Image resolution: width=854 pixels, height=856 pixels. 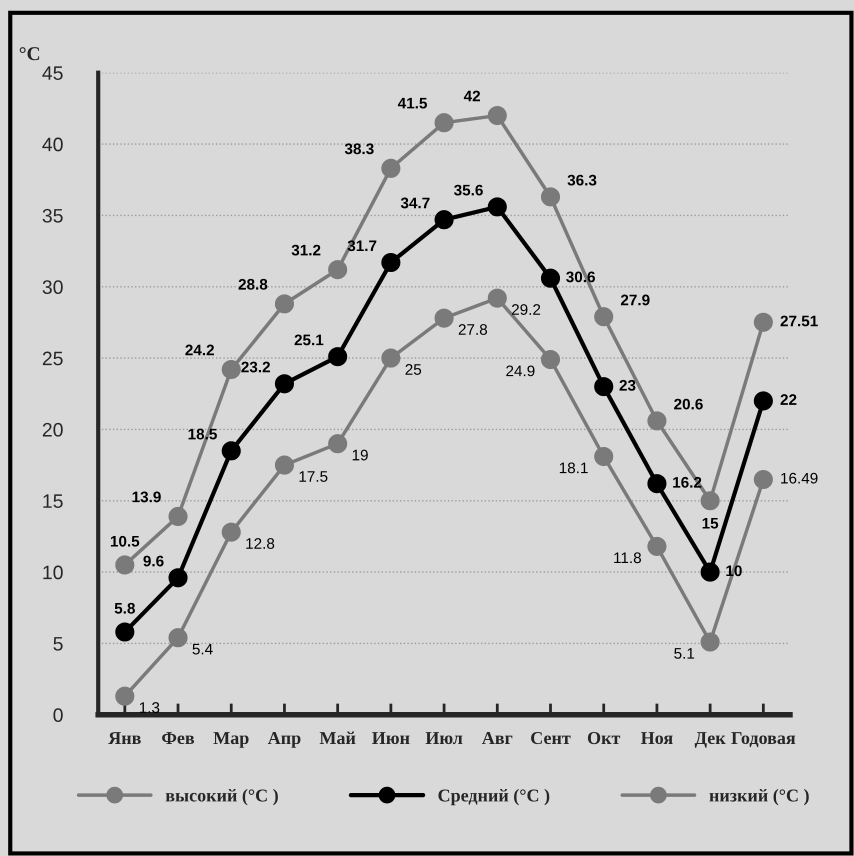 What do you see at coordinates (444, 738) in the screenshot?
I see `x-tick-label: Июл` at bounding box center [444, 738].